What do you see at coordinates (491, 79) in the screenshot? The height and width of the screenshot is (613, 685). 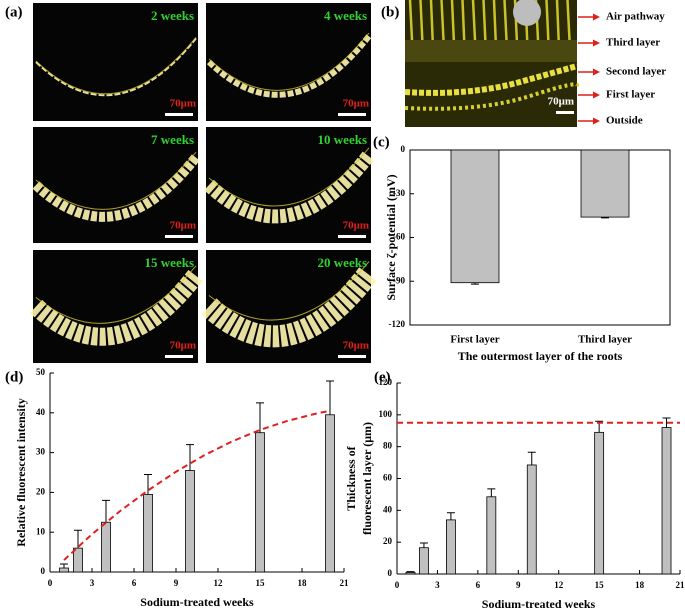 I see `second-layer` at bounding box center [491, 79].